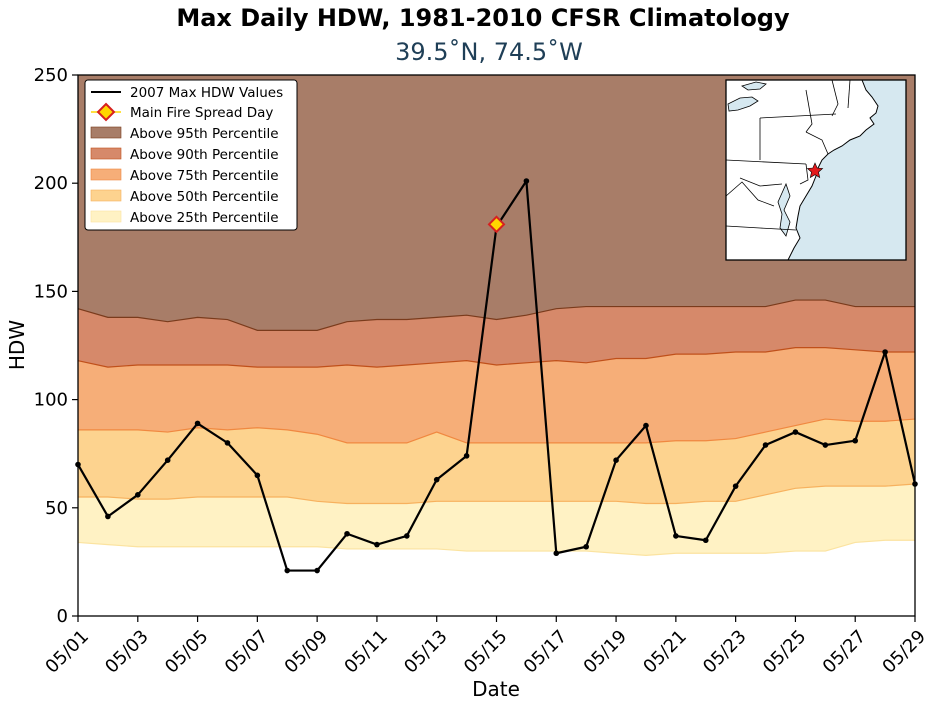  I want to click on x-tick-label: 05/27, so click(845, 652).